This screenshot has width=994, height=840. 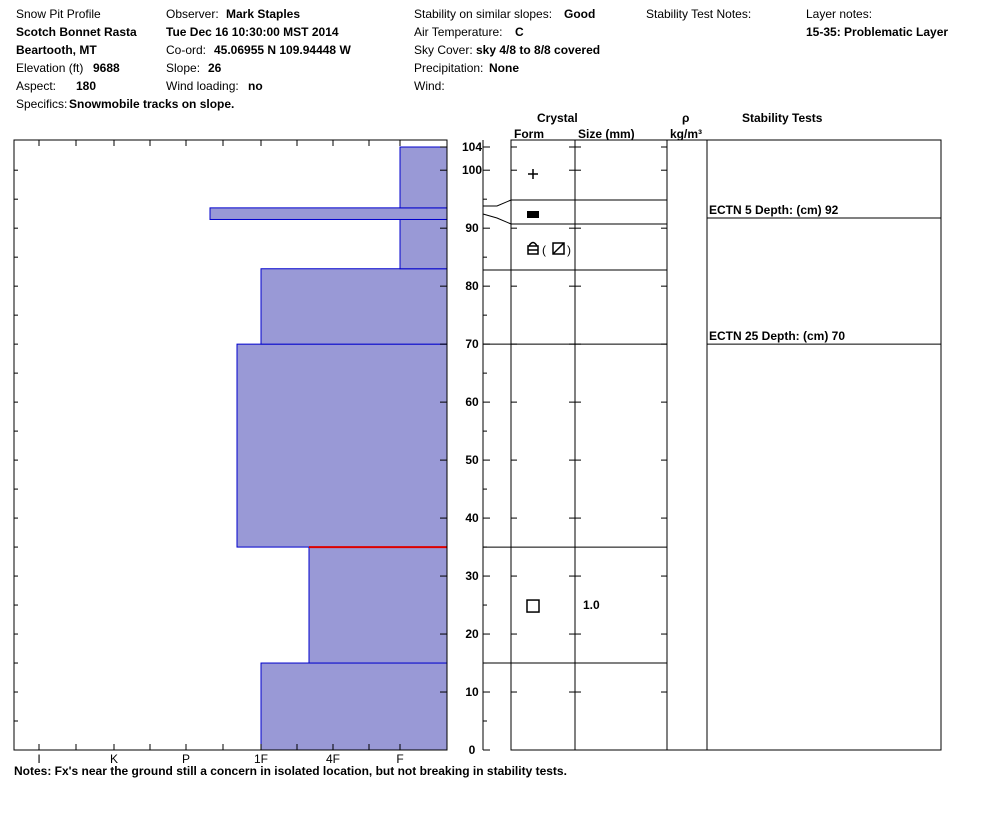 What do you see at coordinates (472, 460) in the screenshot?
I see `depth-label: 50` at bounding box center [472, 460].